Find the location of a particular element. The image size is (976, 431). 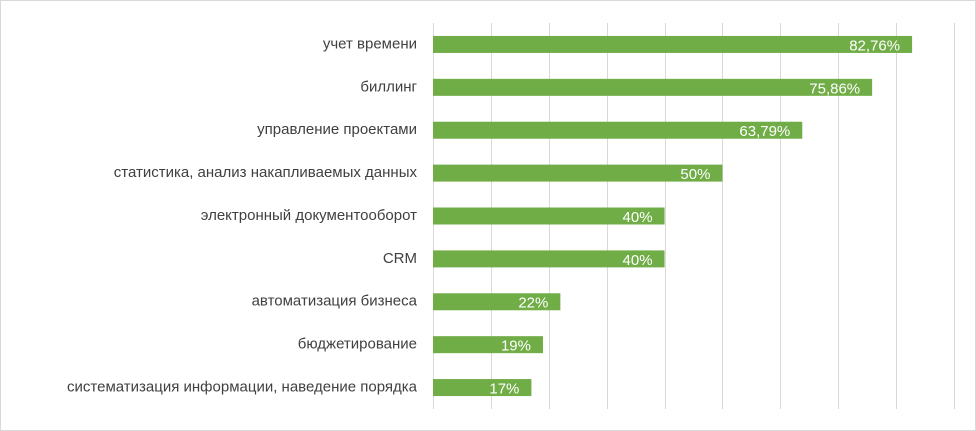

category-label: электронный документооборот is located at coordinates (309, 215).